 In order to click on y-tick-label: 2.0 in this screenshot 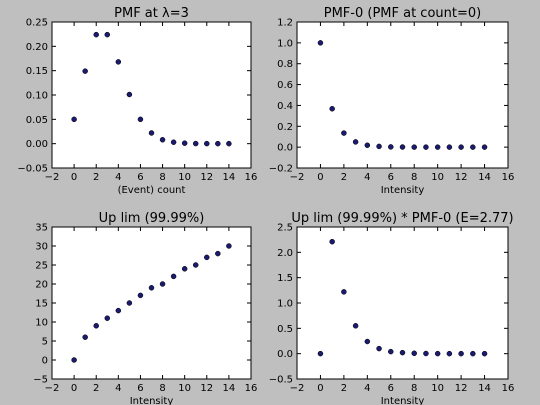, I will do `click(285, 253)`.